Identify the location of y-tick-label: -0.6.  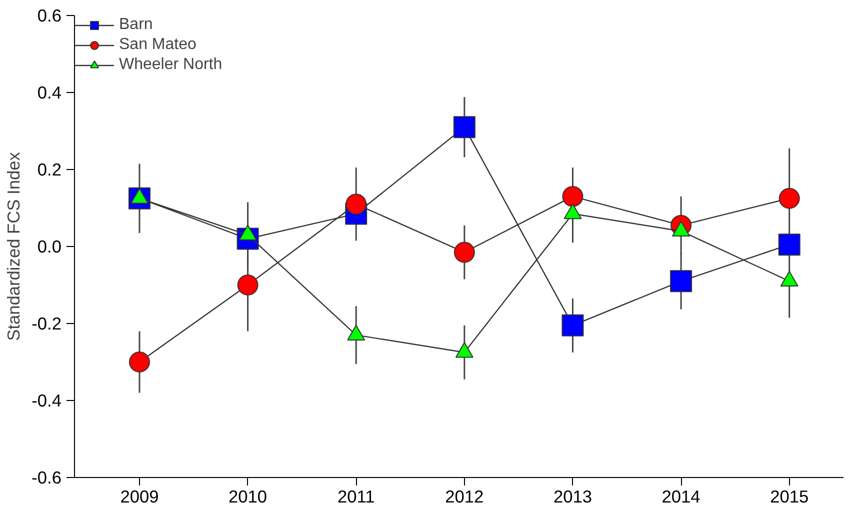
(47, 478).